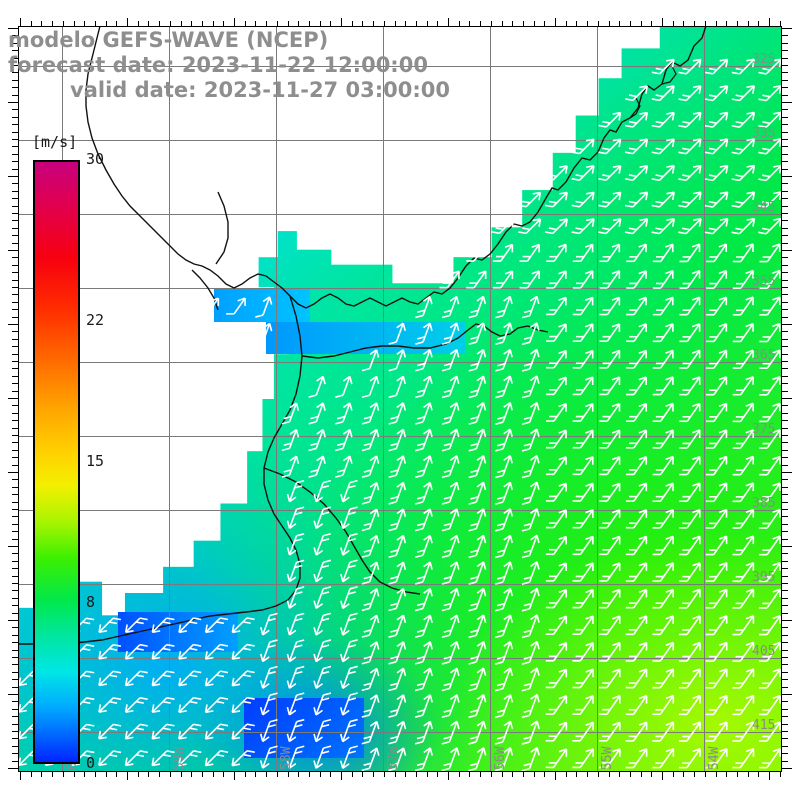 The image size is (800, 800). What do you see at coordinates (400, 584) in the screenshot?
I see `gridline-horizontal` at bounding box center [400, 584].